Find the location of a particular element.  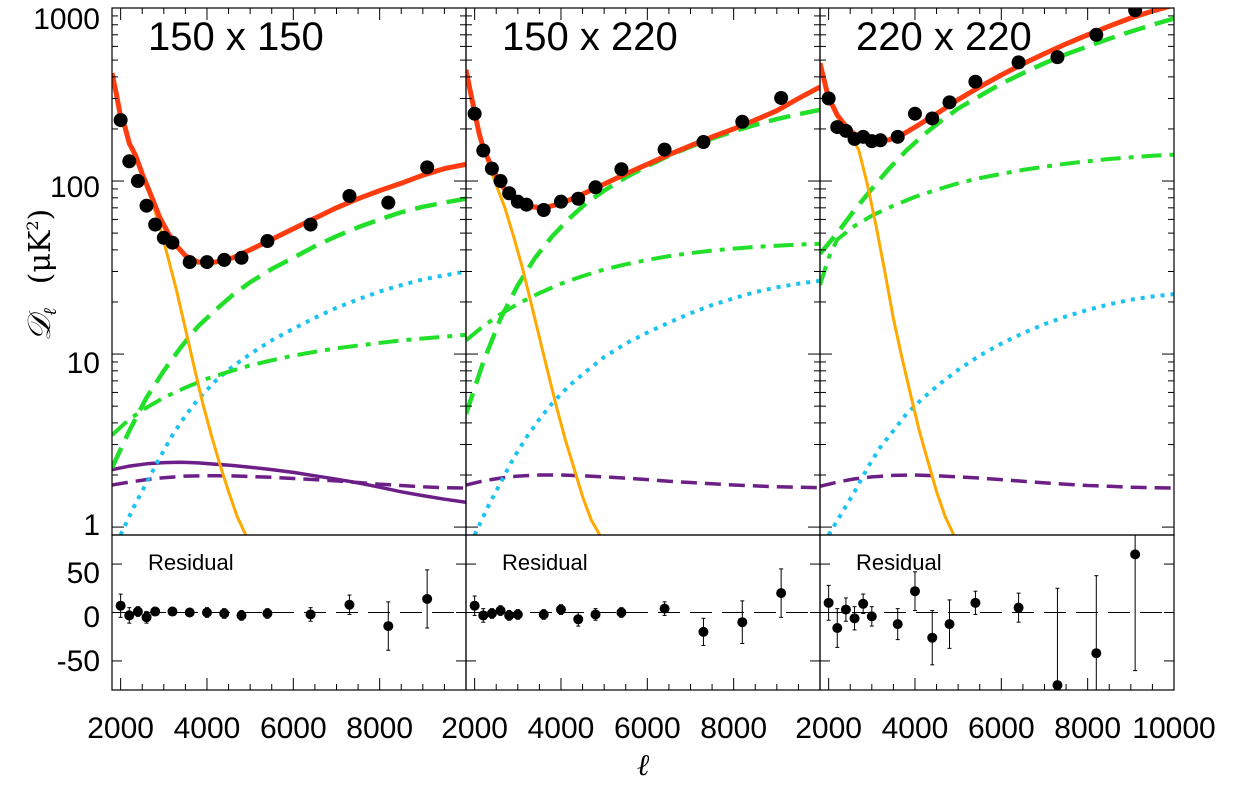

curve-solid-purple is located at coordinates (289, 482).